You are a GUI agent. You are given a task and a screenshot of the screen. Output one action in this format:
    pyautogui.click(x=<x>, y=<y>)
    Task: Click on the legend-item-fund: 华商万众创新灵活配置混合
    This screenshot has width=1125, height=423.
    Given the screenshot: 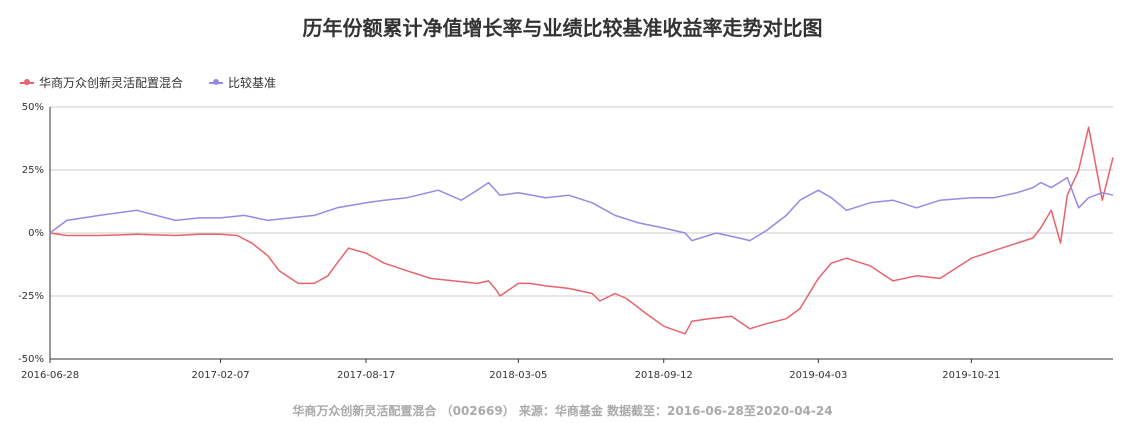 What is the action you would take?
    pyautogui.click(x=101, y=82)
    